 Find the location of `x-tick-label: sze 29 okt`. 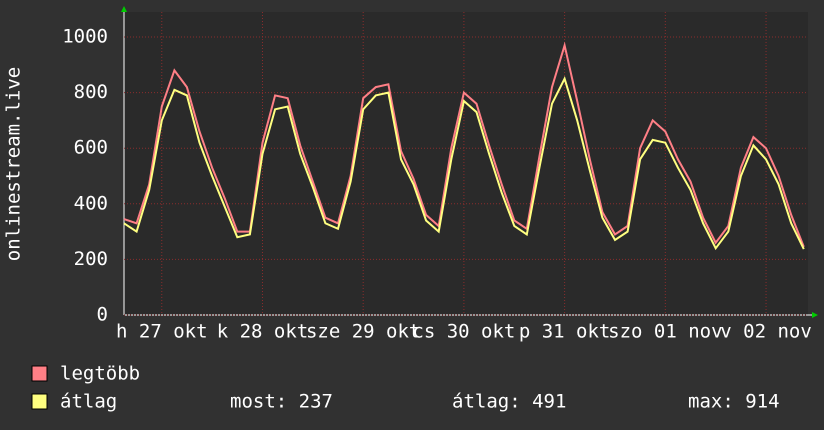

x-tick-label: sze 29 okt is located at coordinates (363, 332).